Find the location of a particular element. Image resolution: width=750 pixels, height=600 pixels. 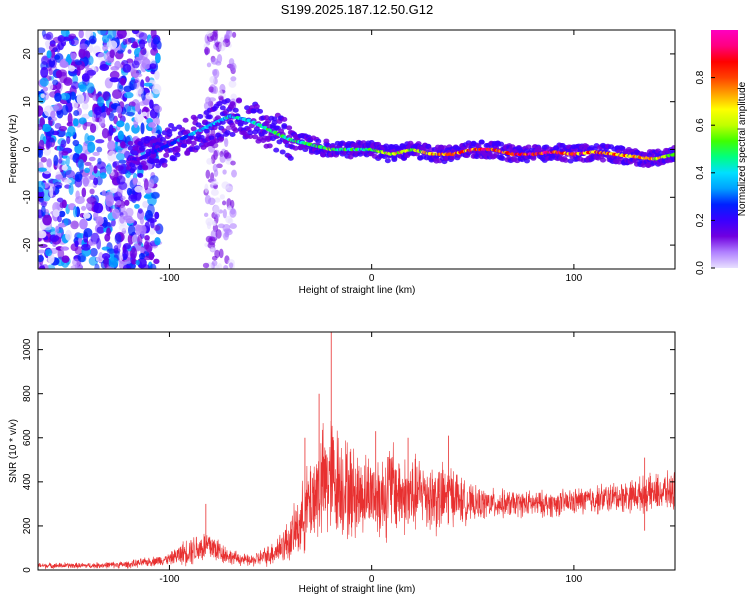

bottom-y-tick-label: 600 is located at coordinates (27, 437).